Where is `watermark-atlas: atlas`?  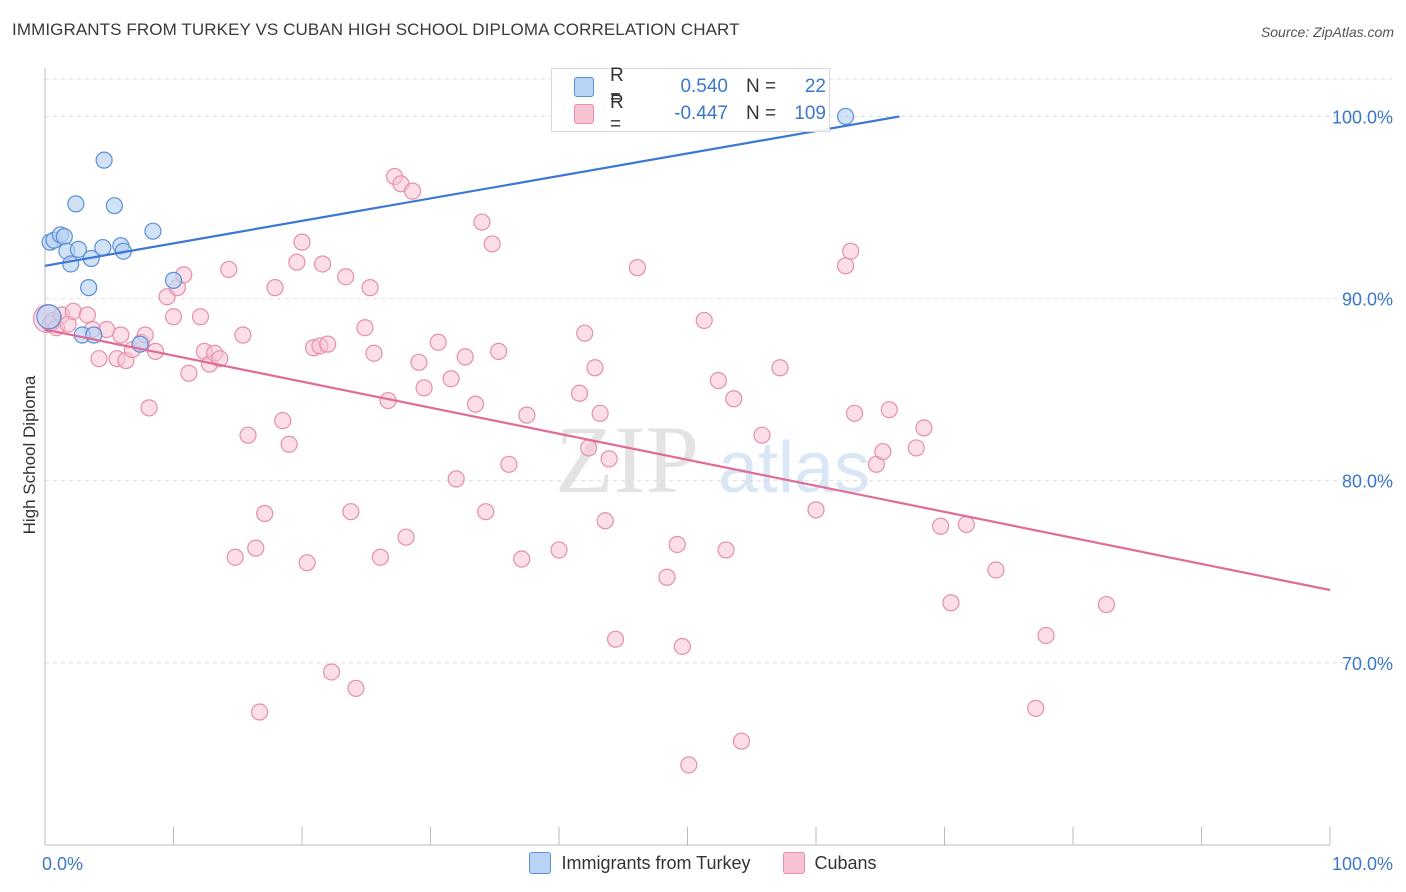
watermark-atlas: atlas is located at coordinates (794, 468).